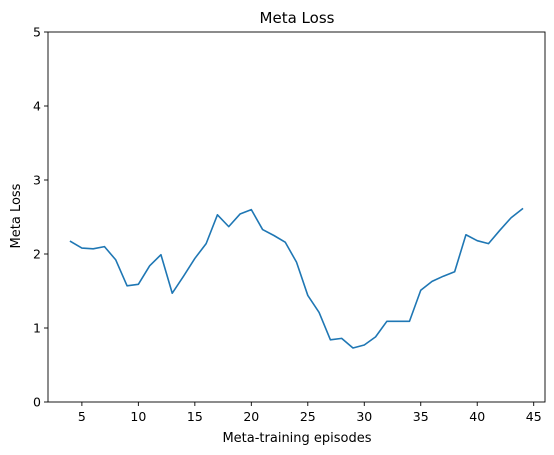  Describe the element at coordinates (37, 402) in the screenshot. I see `y-tick-label: 0` at that location.